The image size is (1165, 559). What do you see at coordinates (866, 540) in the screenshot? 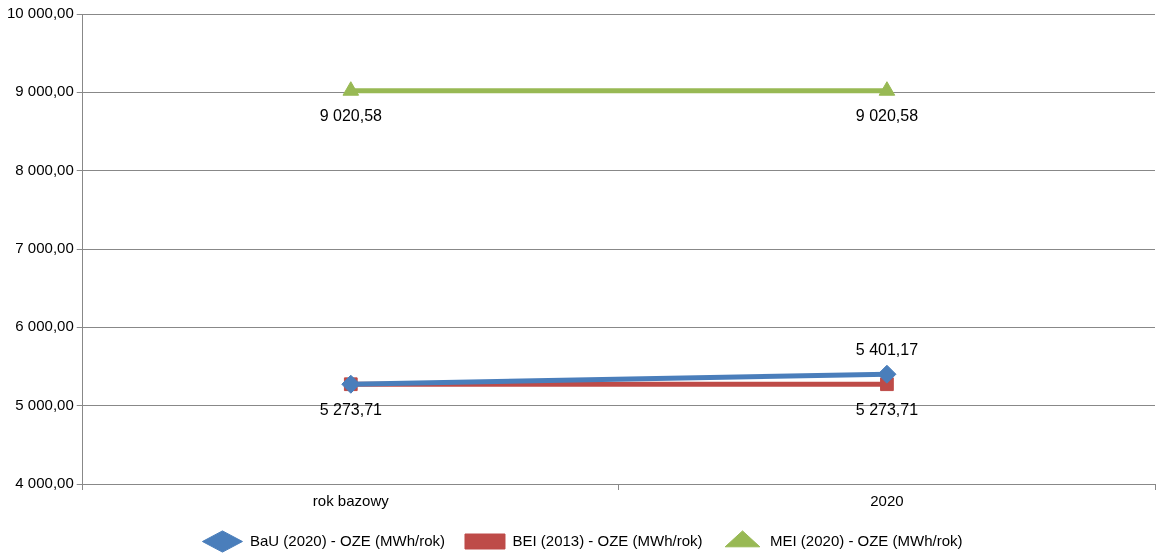
I see `legend-label: MEI (2020) - OZE (MWh/rok)` at bounding box center [866, 540].